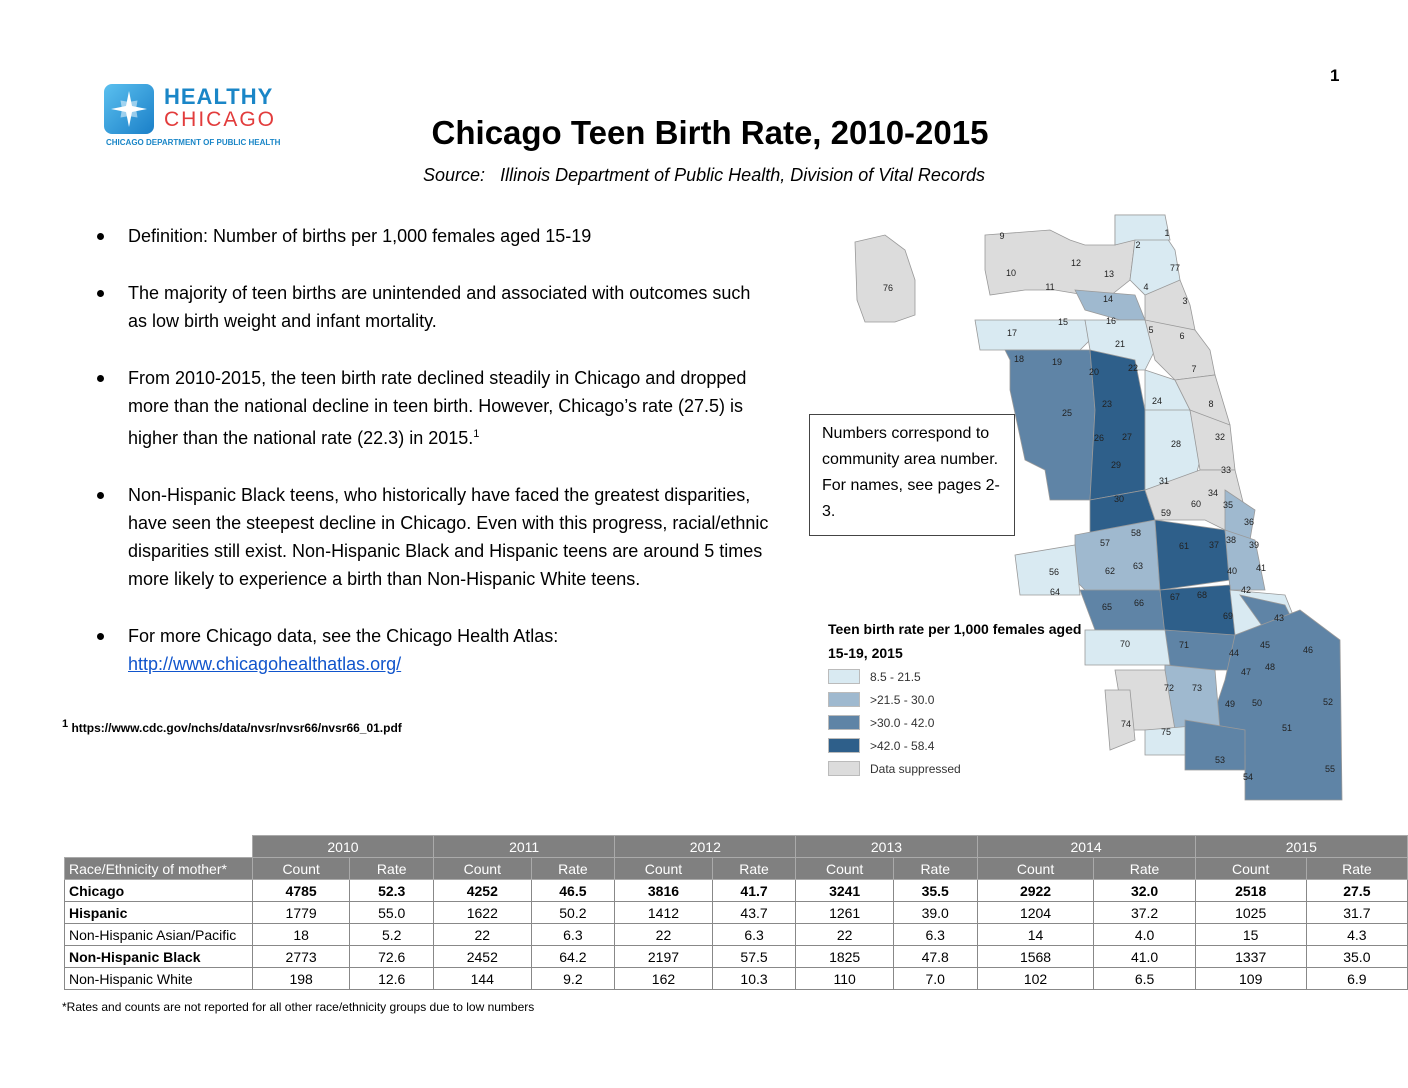 The height and width of the screenshot is (1088, 1408). I want to click on community-area-label: 50, so click(1257, 703).